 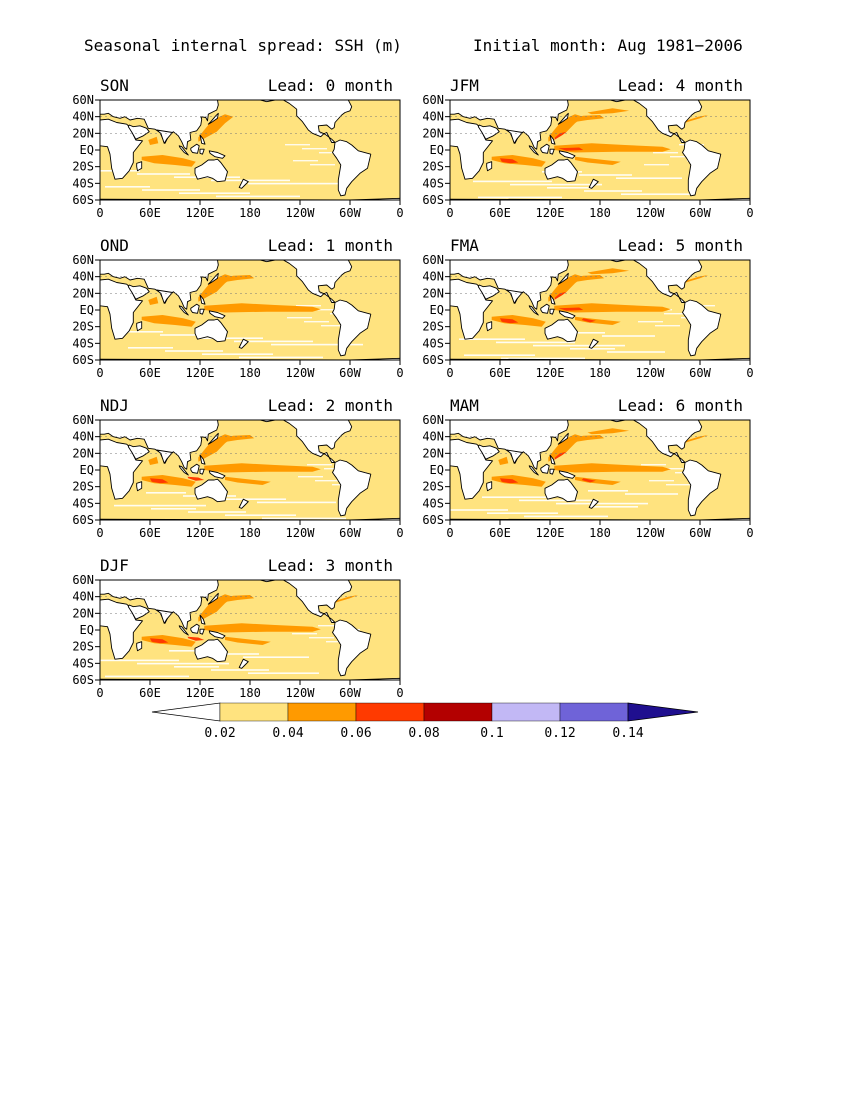 What do you see at coordinates (87, 470) in the screenshot?
I see `lat-tick-label: EQ` at bounding box center [87, 470].